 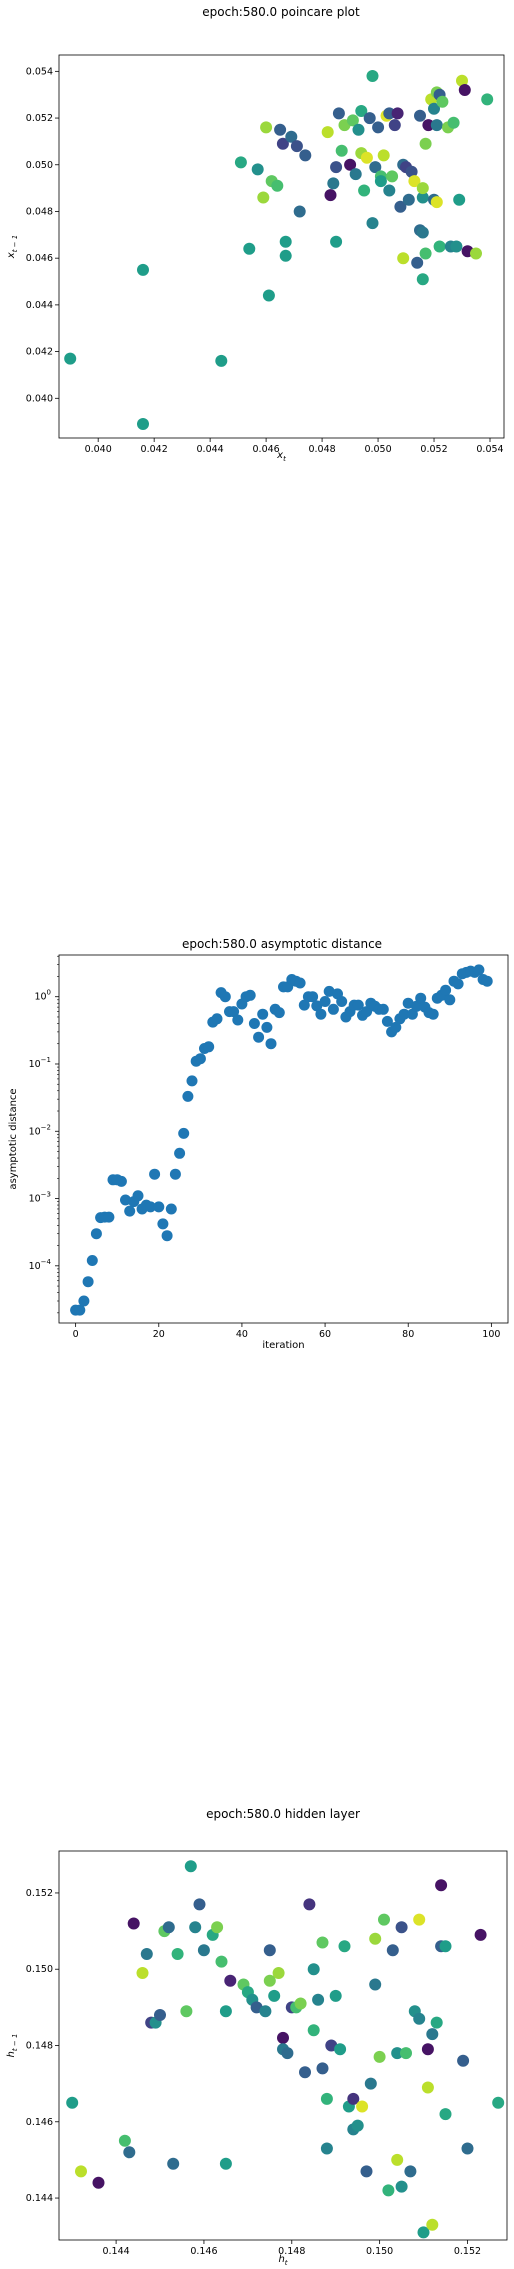 What do you see at coordinates (39, 2198) in the screenshot?
I see `y-tick-label: 0.144` at bounding box center [39, 2198].